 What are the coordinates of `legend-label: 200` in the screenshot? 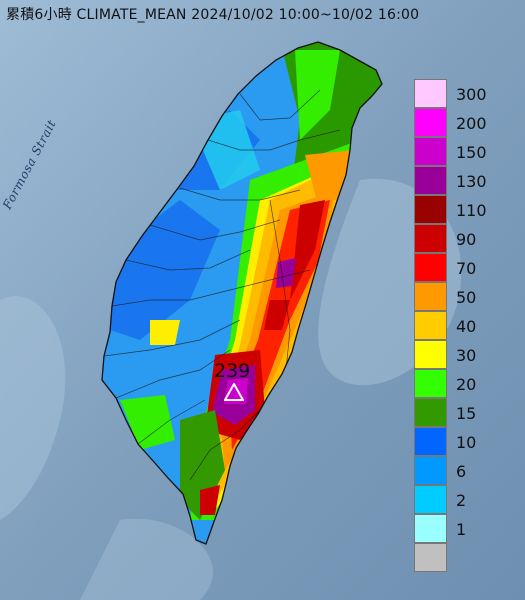 It's located at (471, 123).